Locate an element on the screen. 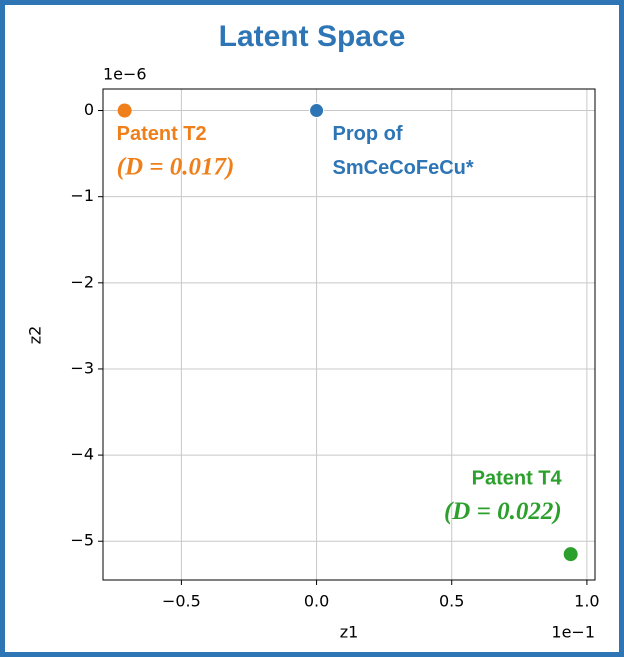 The image size is (624, 657). x-tick-label: 0.5 is located at coordinates (451, 601).